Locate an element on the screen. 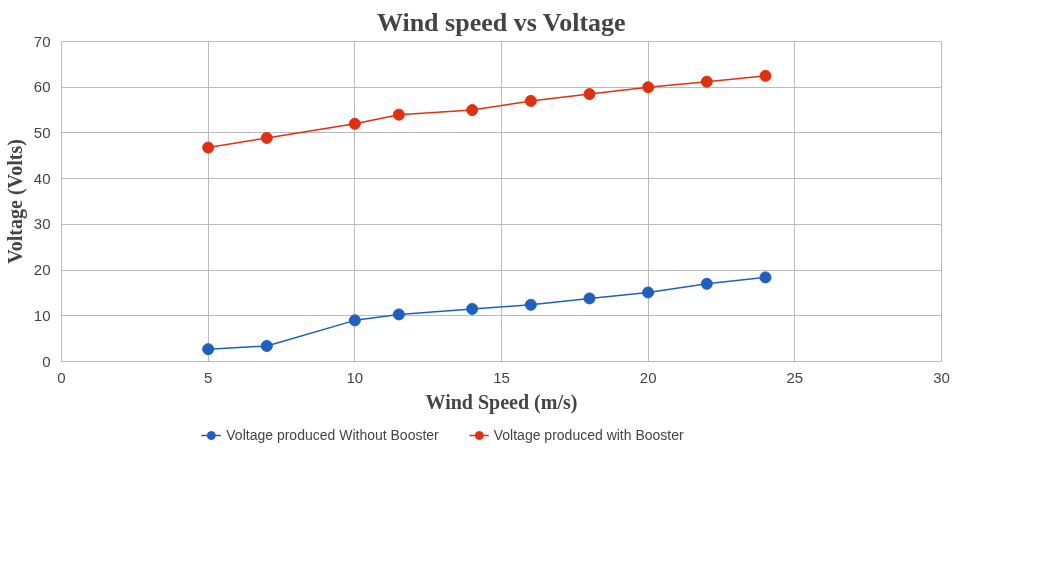 Image resolution: width=1048 pixels, height=563 pixels. x-tick-label: 15 is located at coordinates (501, 377).